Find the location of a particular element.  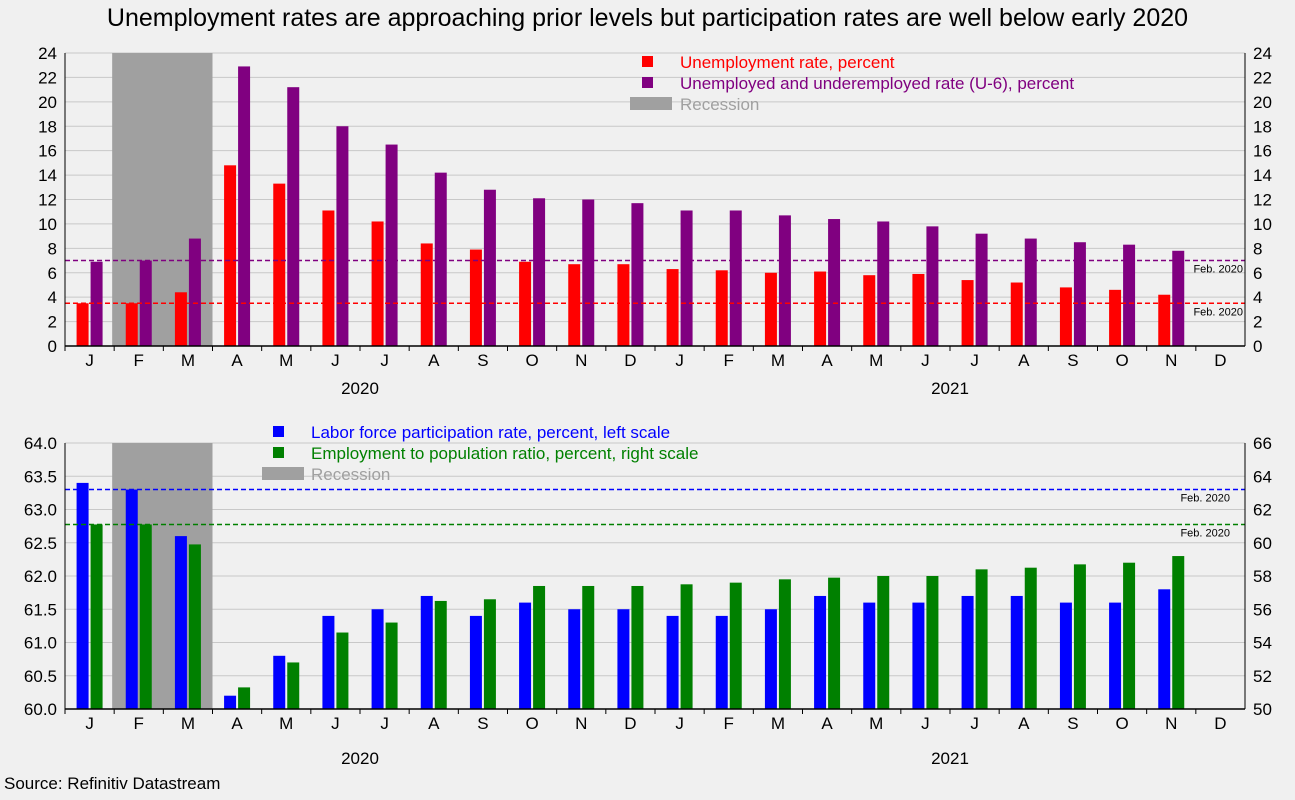

chart1-y-tick-left: 24 is located at coordinates (47, 53).